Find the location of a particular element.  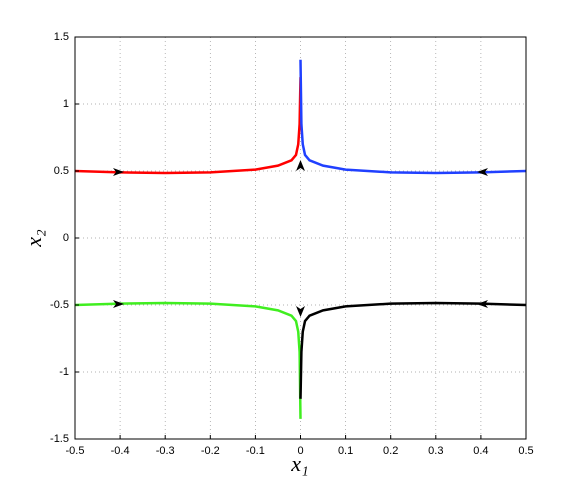

x-tick-label: -0.1 is located at coordinates (255, 451).